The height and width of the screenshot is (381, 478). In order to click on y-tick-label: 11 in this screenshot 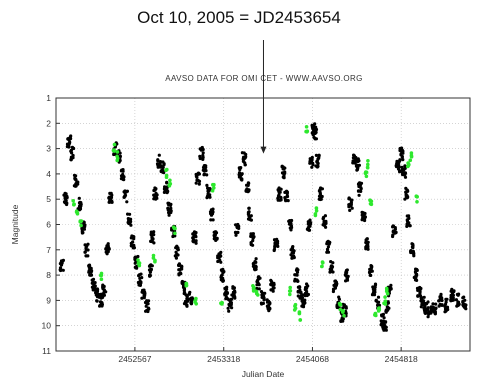, I will do `click(46, 351)`.